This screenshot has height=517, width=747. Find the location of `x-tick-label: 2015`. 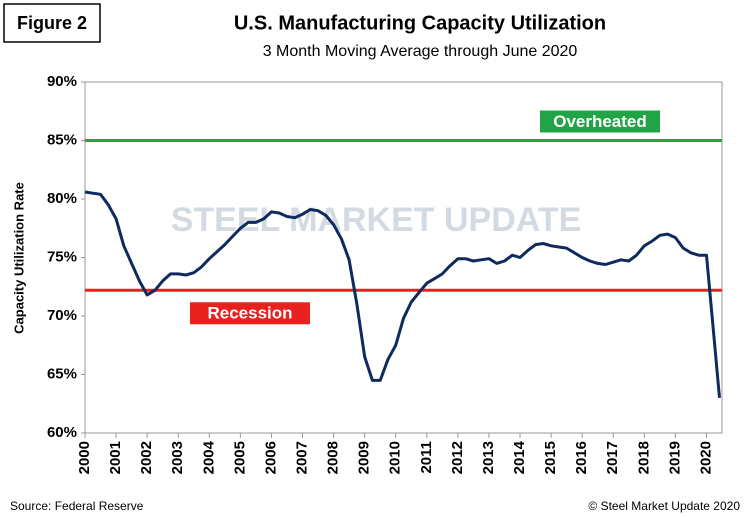

x-tick-label: 2015 is located at coordinates (550, 457).